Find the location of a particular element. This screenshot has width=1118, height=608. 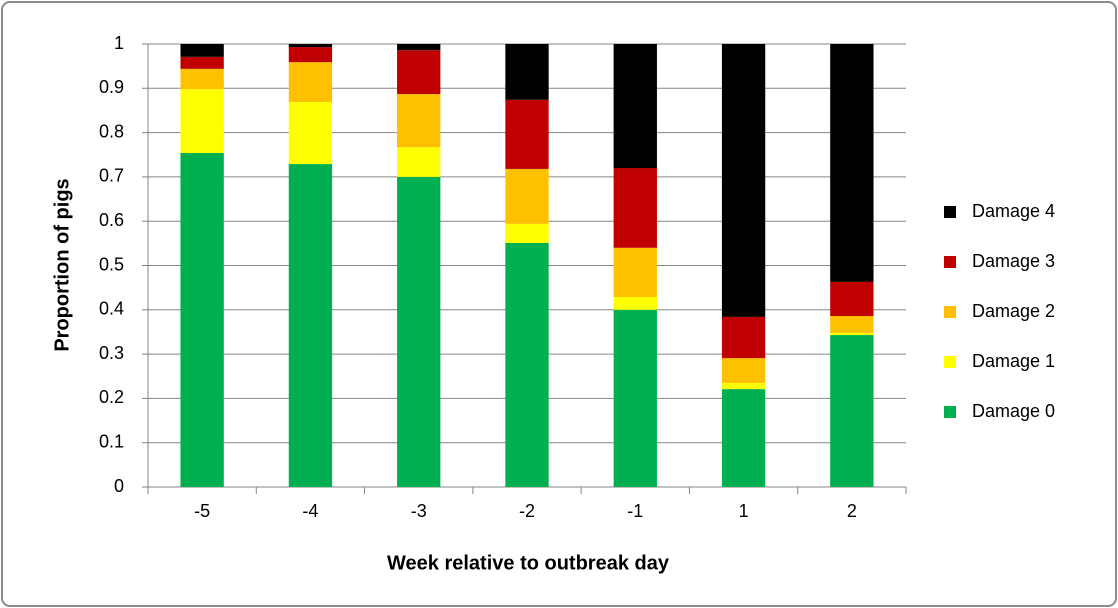

x-tick-label: -5 is located at coordinates (202, 511).